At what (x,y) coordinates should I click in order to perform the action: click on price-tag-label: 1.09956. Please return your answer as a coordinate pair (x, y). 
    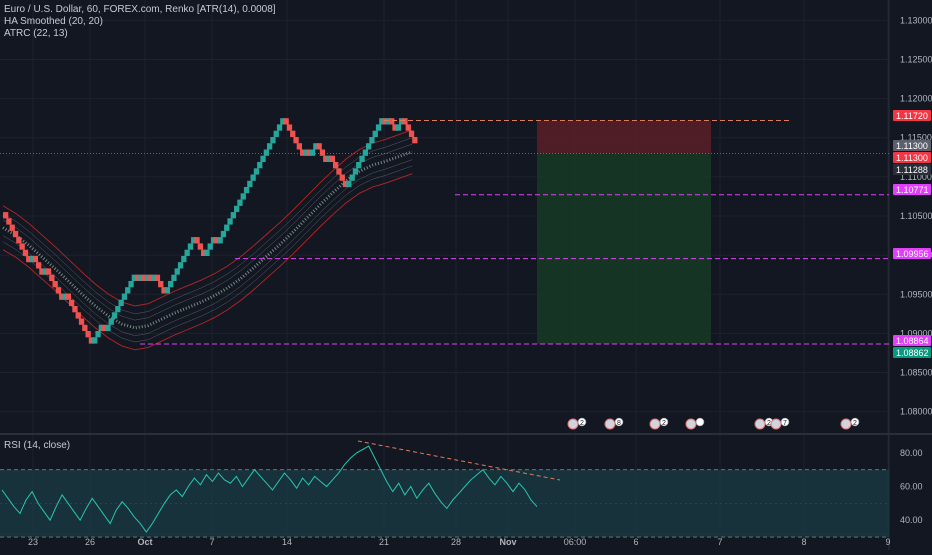
    Looking at the image, I should click on (912, 254).